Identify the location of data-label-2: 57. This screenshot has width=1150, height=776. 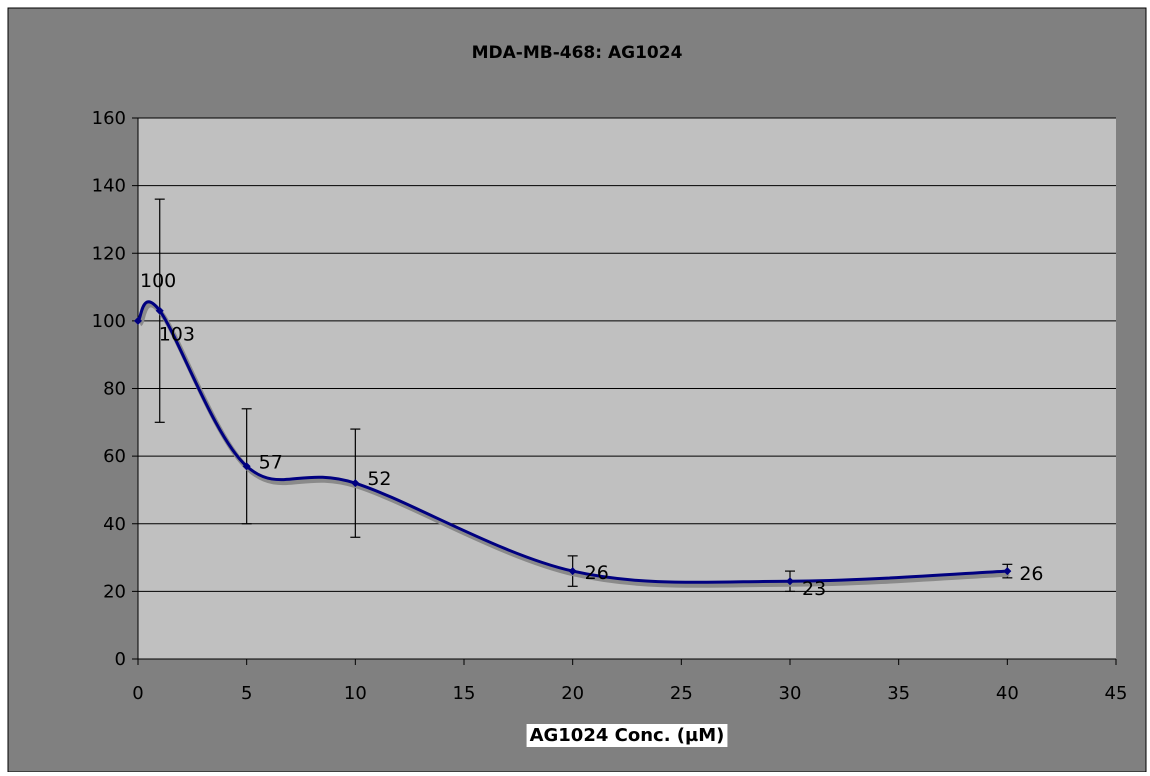
(271, 462).